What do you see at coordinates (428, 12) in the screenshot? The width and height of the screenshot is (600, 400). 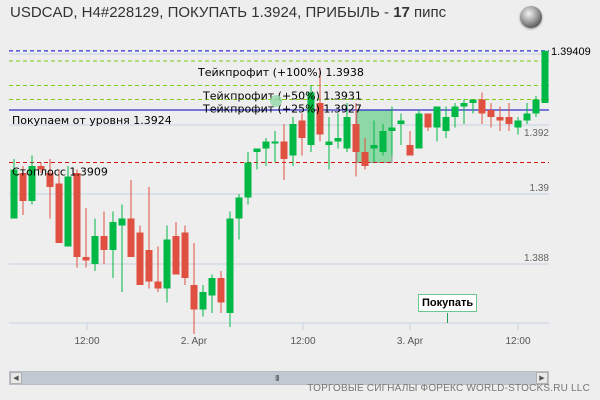 I see `title-suffix: пипс` at bounding box center [428, 12].